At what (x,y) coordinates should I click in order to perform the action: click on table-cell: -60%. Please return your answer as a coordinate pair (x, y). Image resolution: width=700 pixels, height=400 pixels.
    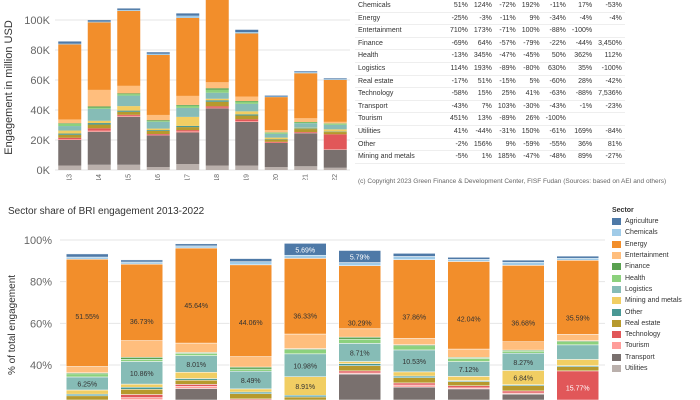
    Looking at the image, I should click on (557, 81).